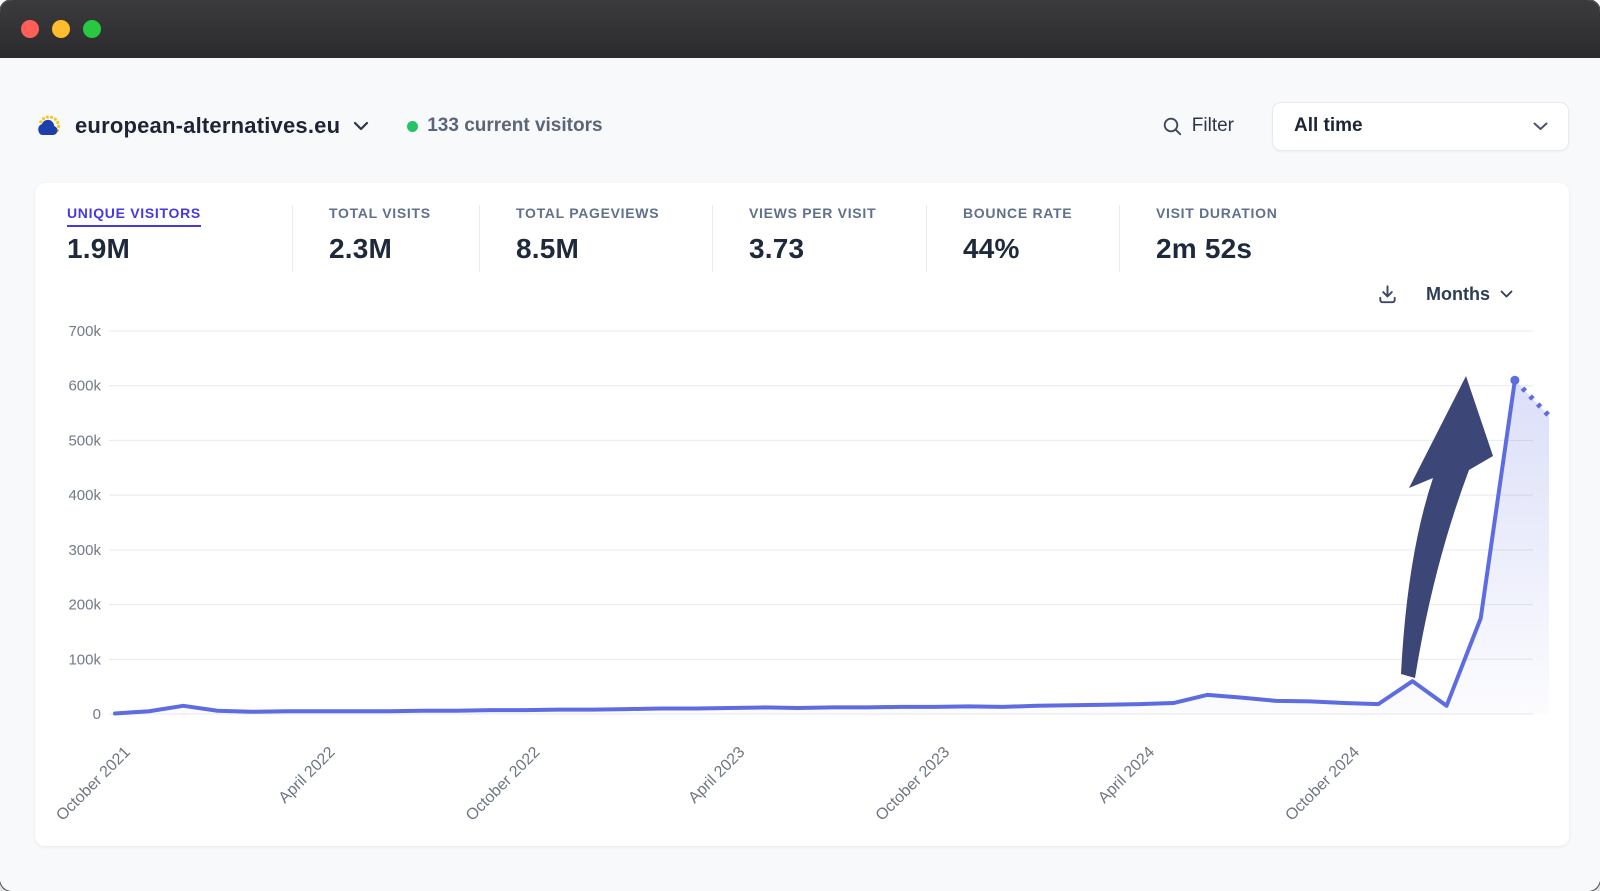 Image resolution: width=1600 pixels, height=891 pixels. I want to click on current-visitors-text: 133 current visitors, so click(514, 126).